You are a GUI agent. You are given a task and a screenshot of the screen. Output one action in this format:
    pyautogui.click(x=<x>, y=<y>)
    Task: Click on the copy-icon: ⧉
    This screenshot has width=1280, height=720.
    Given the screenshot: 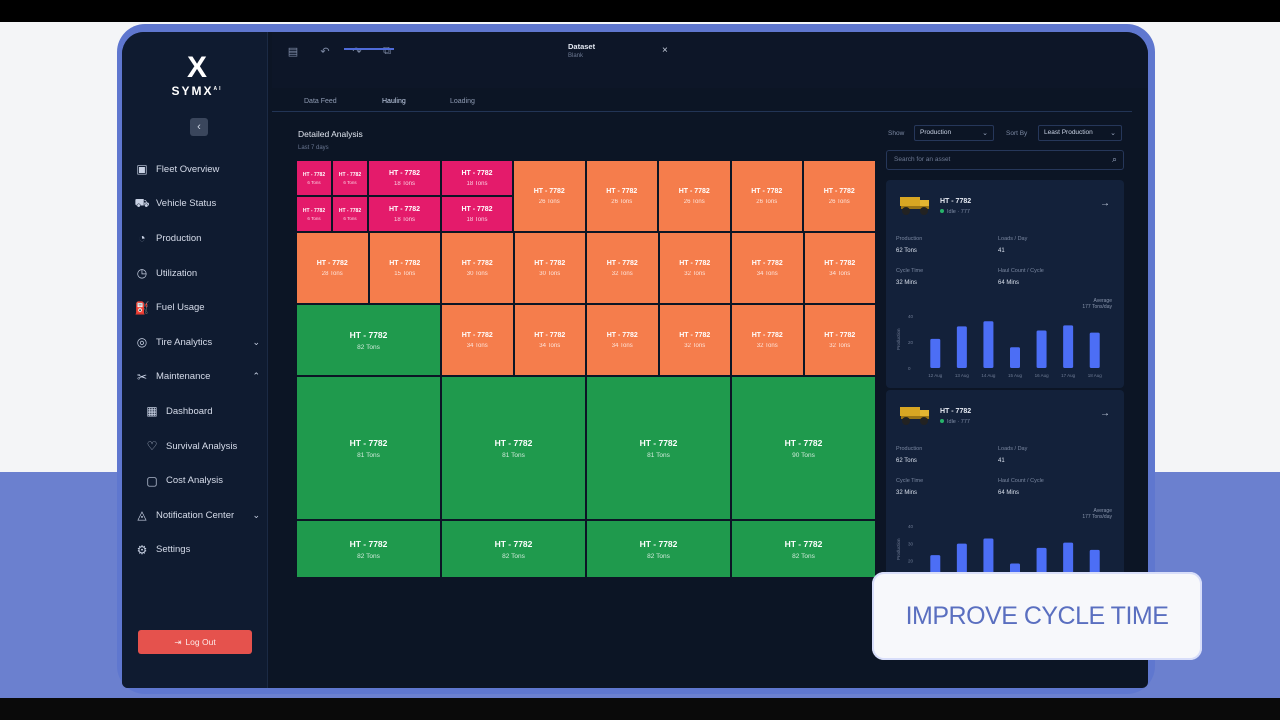 What is the action you would take?
    pyautogui.click(x=387, y=51)
    